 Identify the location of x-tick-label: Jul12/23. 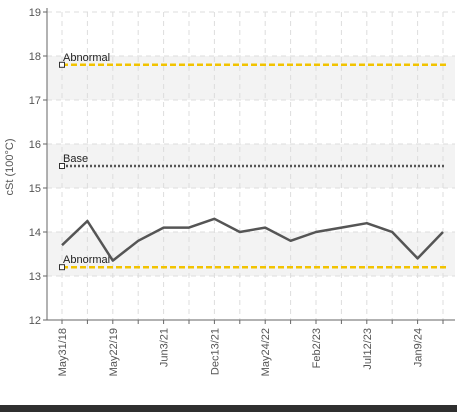
(368, 349).